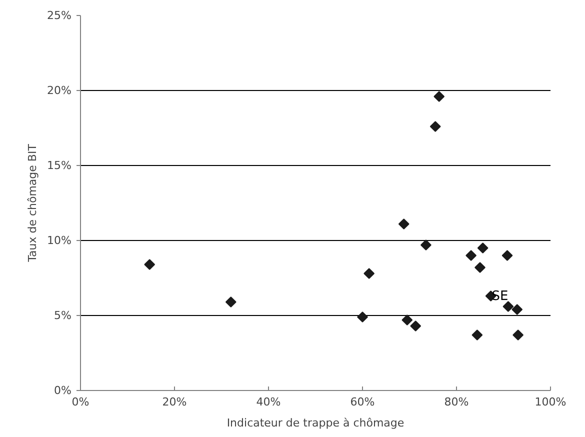  I want to click on x-axis-title: Indicateur de trappe à chômage, so click(315, 423).